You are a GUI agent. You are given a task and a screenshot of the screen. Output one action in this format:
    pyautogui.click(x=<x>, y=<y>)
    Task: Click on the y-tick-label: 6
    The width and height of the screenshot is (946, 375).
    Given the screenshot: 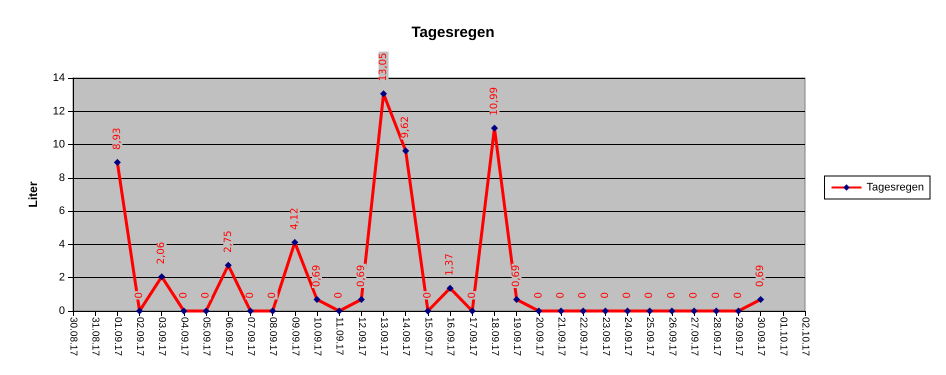 What is the action you would take?
    pyautogui.click(x=61, y=211)
    